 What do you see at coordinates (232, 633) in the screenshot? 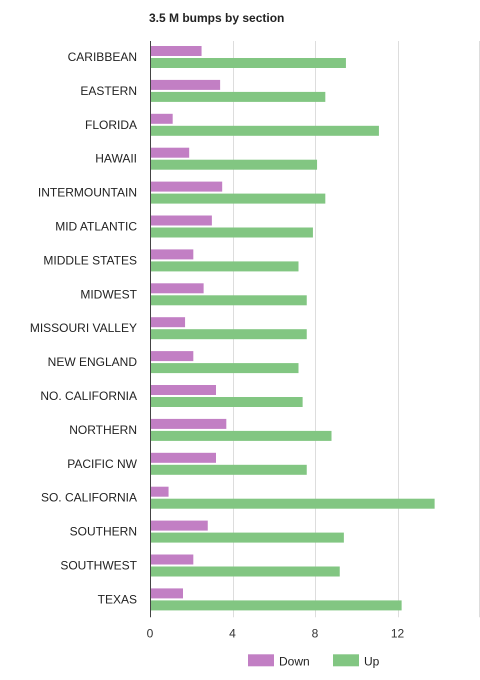
I see `x-tick-label: 4` at bounding box center [232, 633].